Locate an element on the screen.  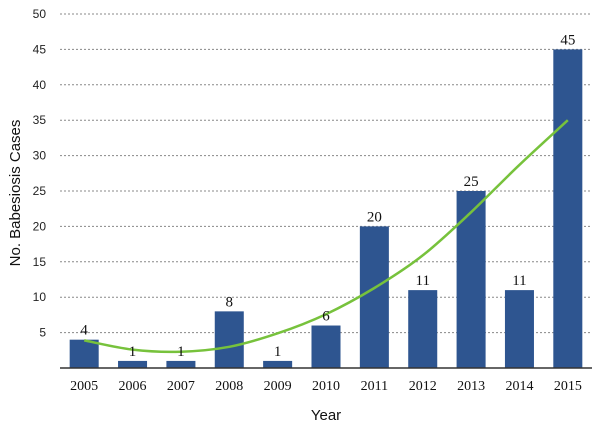
x-tick-label: 2014 is located at coordinates (519, 386).